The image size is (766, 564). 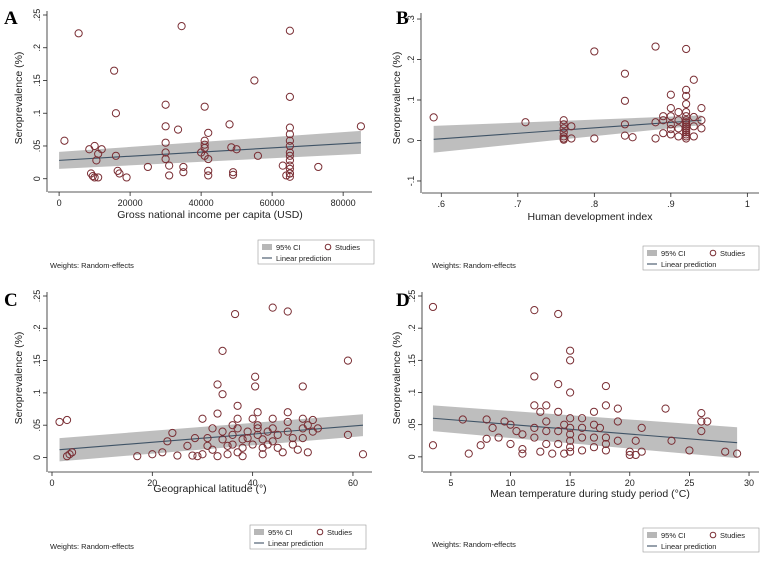 What do you see at coordinates (518, 204) in the screenshot?
I see `x-tick-label: .7` at bounding box center [518, 204].